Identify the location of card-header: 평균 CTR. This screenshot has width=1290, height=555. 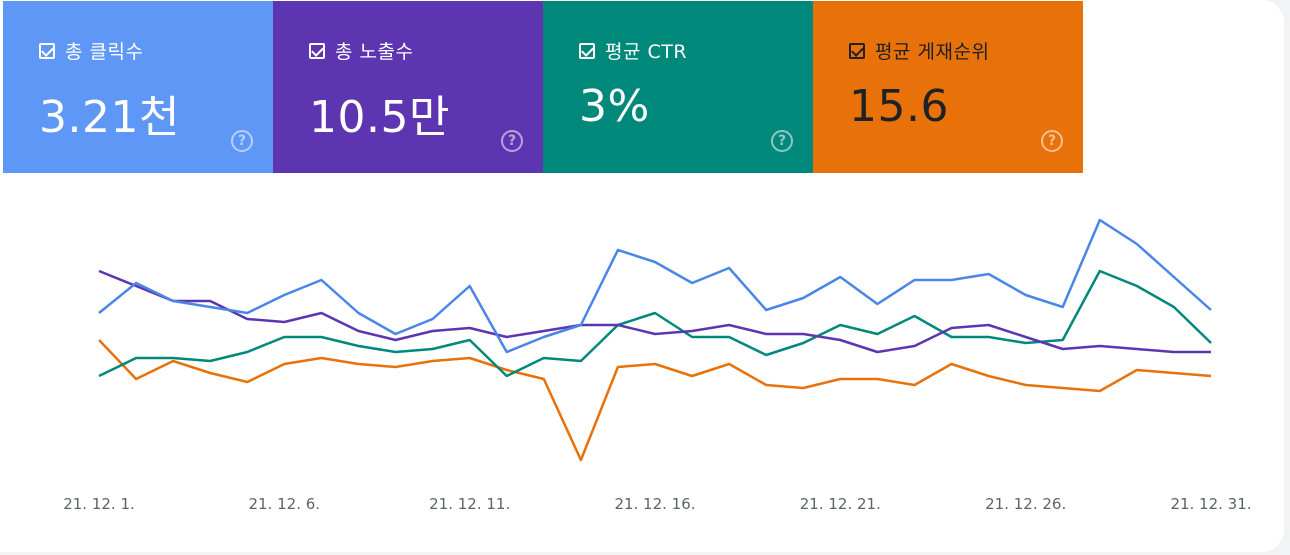
(633, 50).